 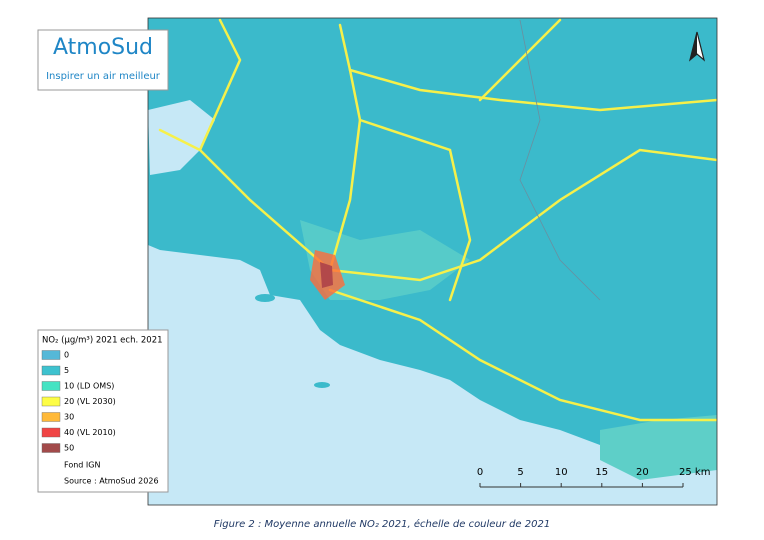 I want to click on scale-label: 20, so click(x=642, y=472).